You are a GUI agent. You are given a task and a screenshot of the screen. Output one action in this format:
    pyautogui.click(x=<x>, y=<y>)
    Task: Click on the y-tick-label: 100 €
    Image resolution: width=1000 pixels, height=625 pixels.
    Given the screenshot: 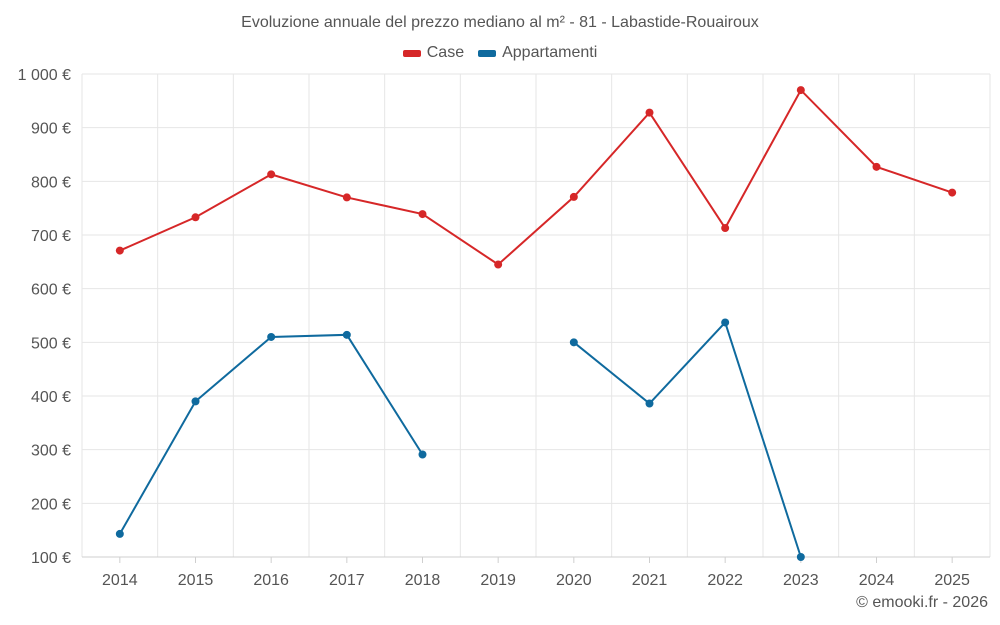 What is the action you would take?
    pyautogui.click(x=51, y=558)
    